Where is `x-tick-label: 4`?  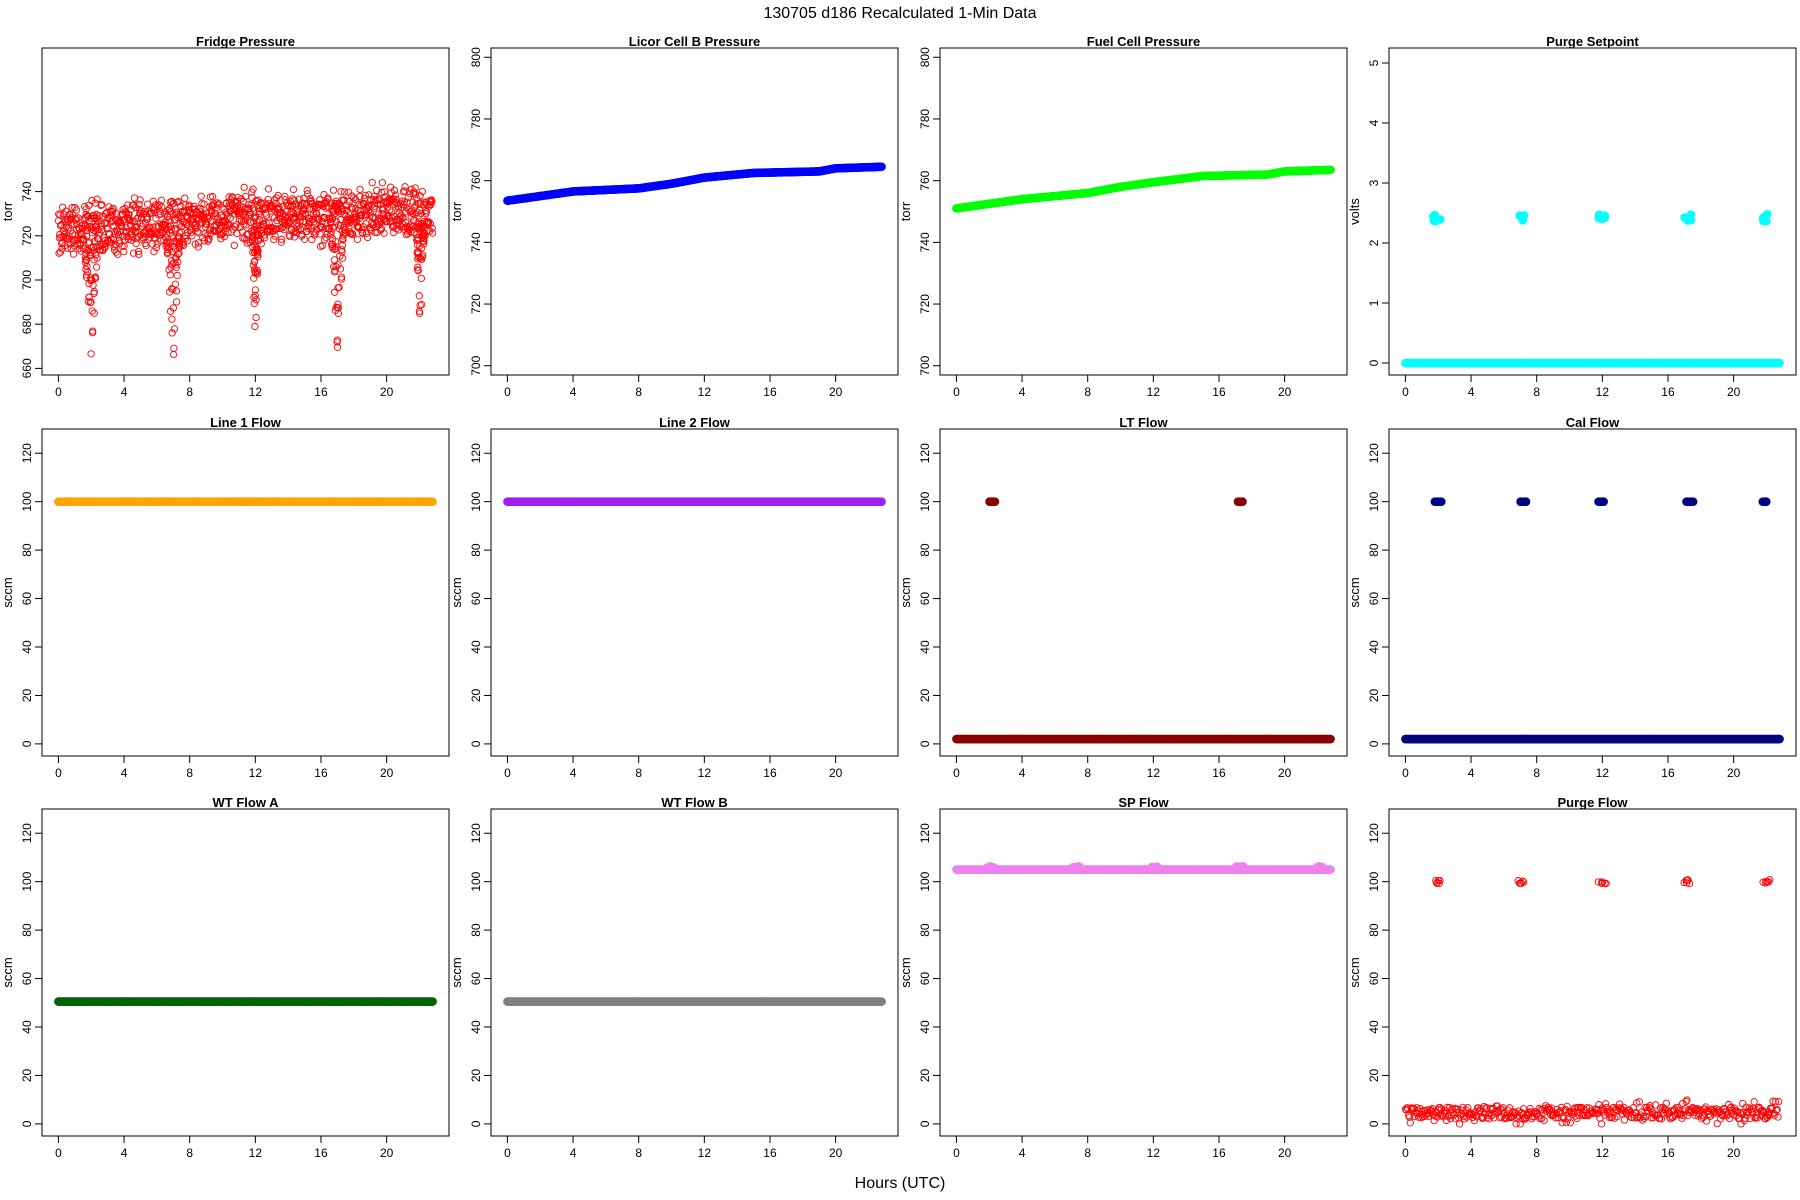
x-tick-label: 4 is located at coordinates (1022, 392).